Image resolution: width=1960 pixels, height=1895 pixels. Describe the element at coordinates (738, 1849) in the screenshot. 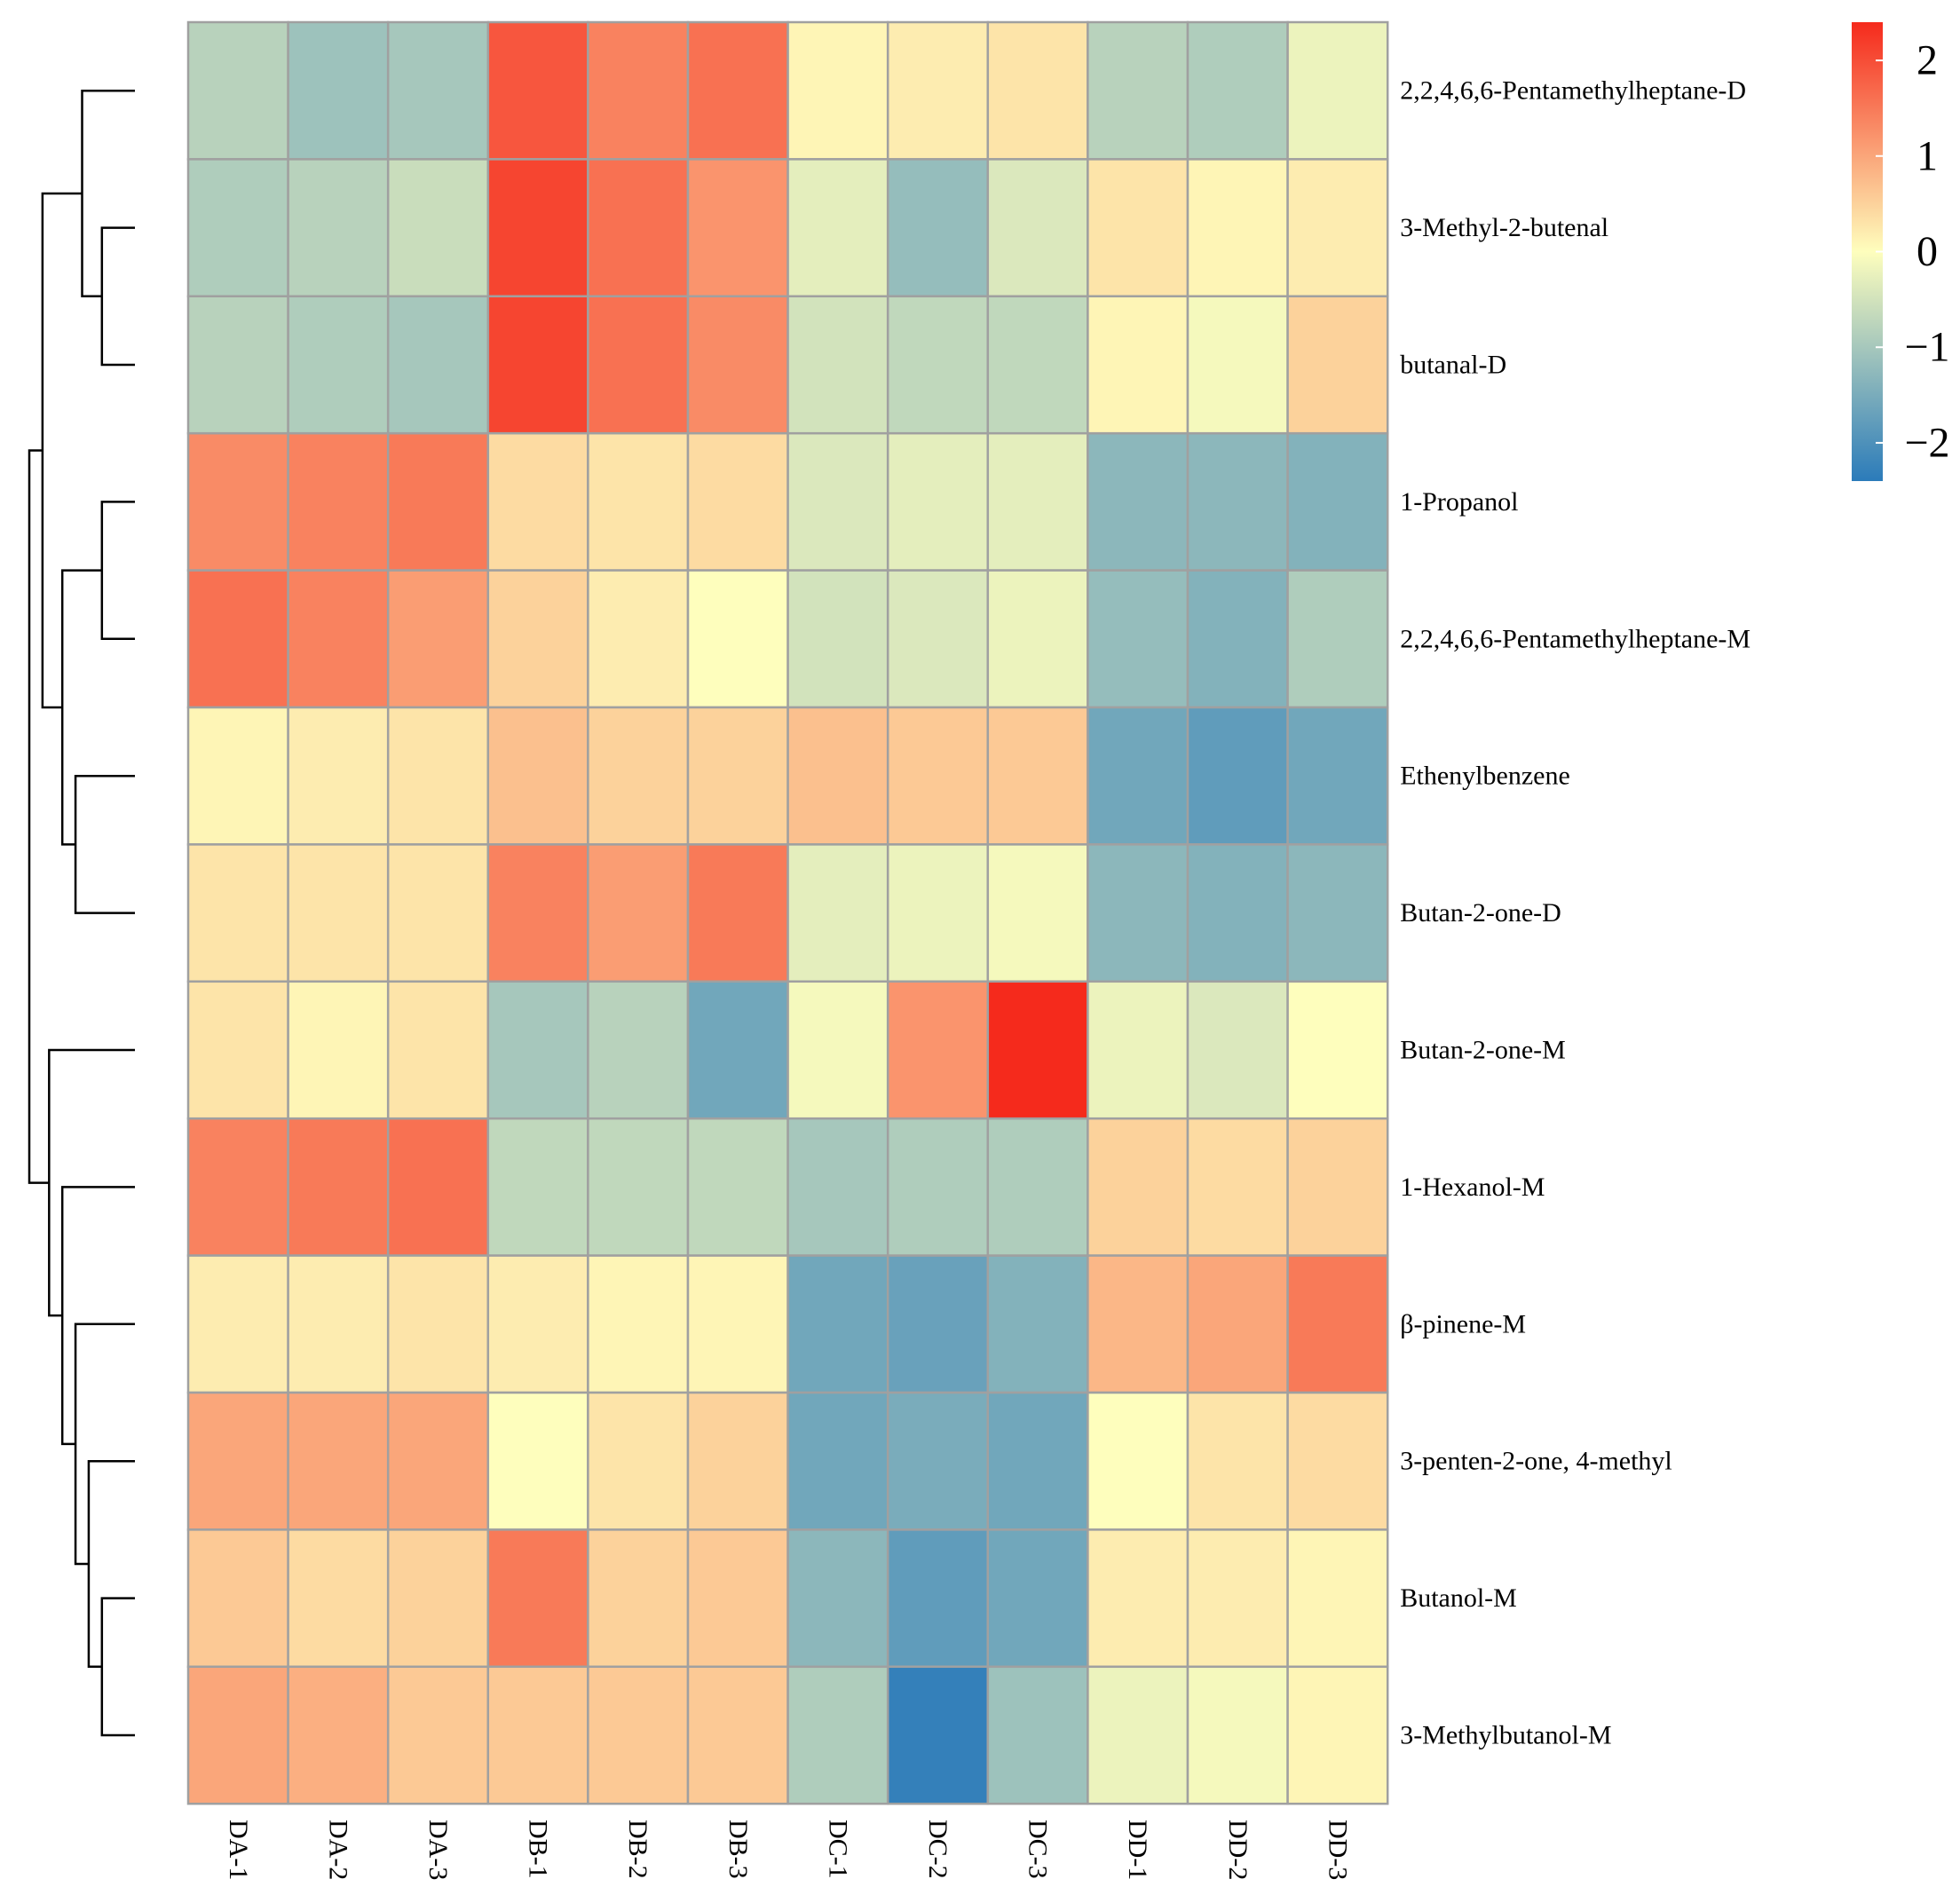

I see `column-label: DB-3` at that location.